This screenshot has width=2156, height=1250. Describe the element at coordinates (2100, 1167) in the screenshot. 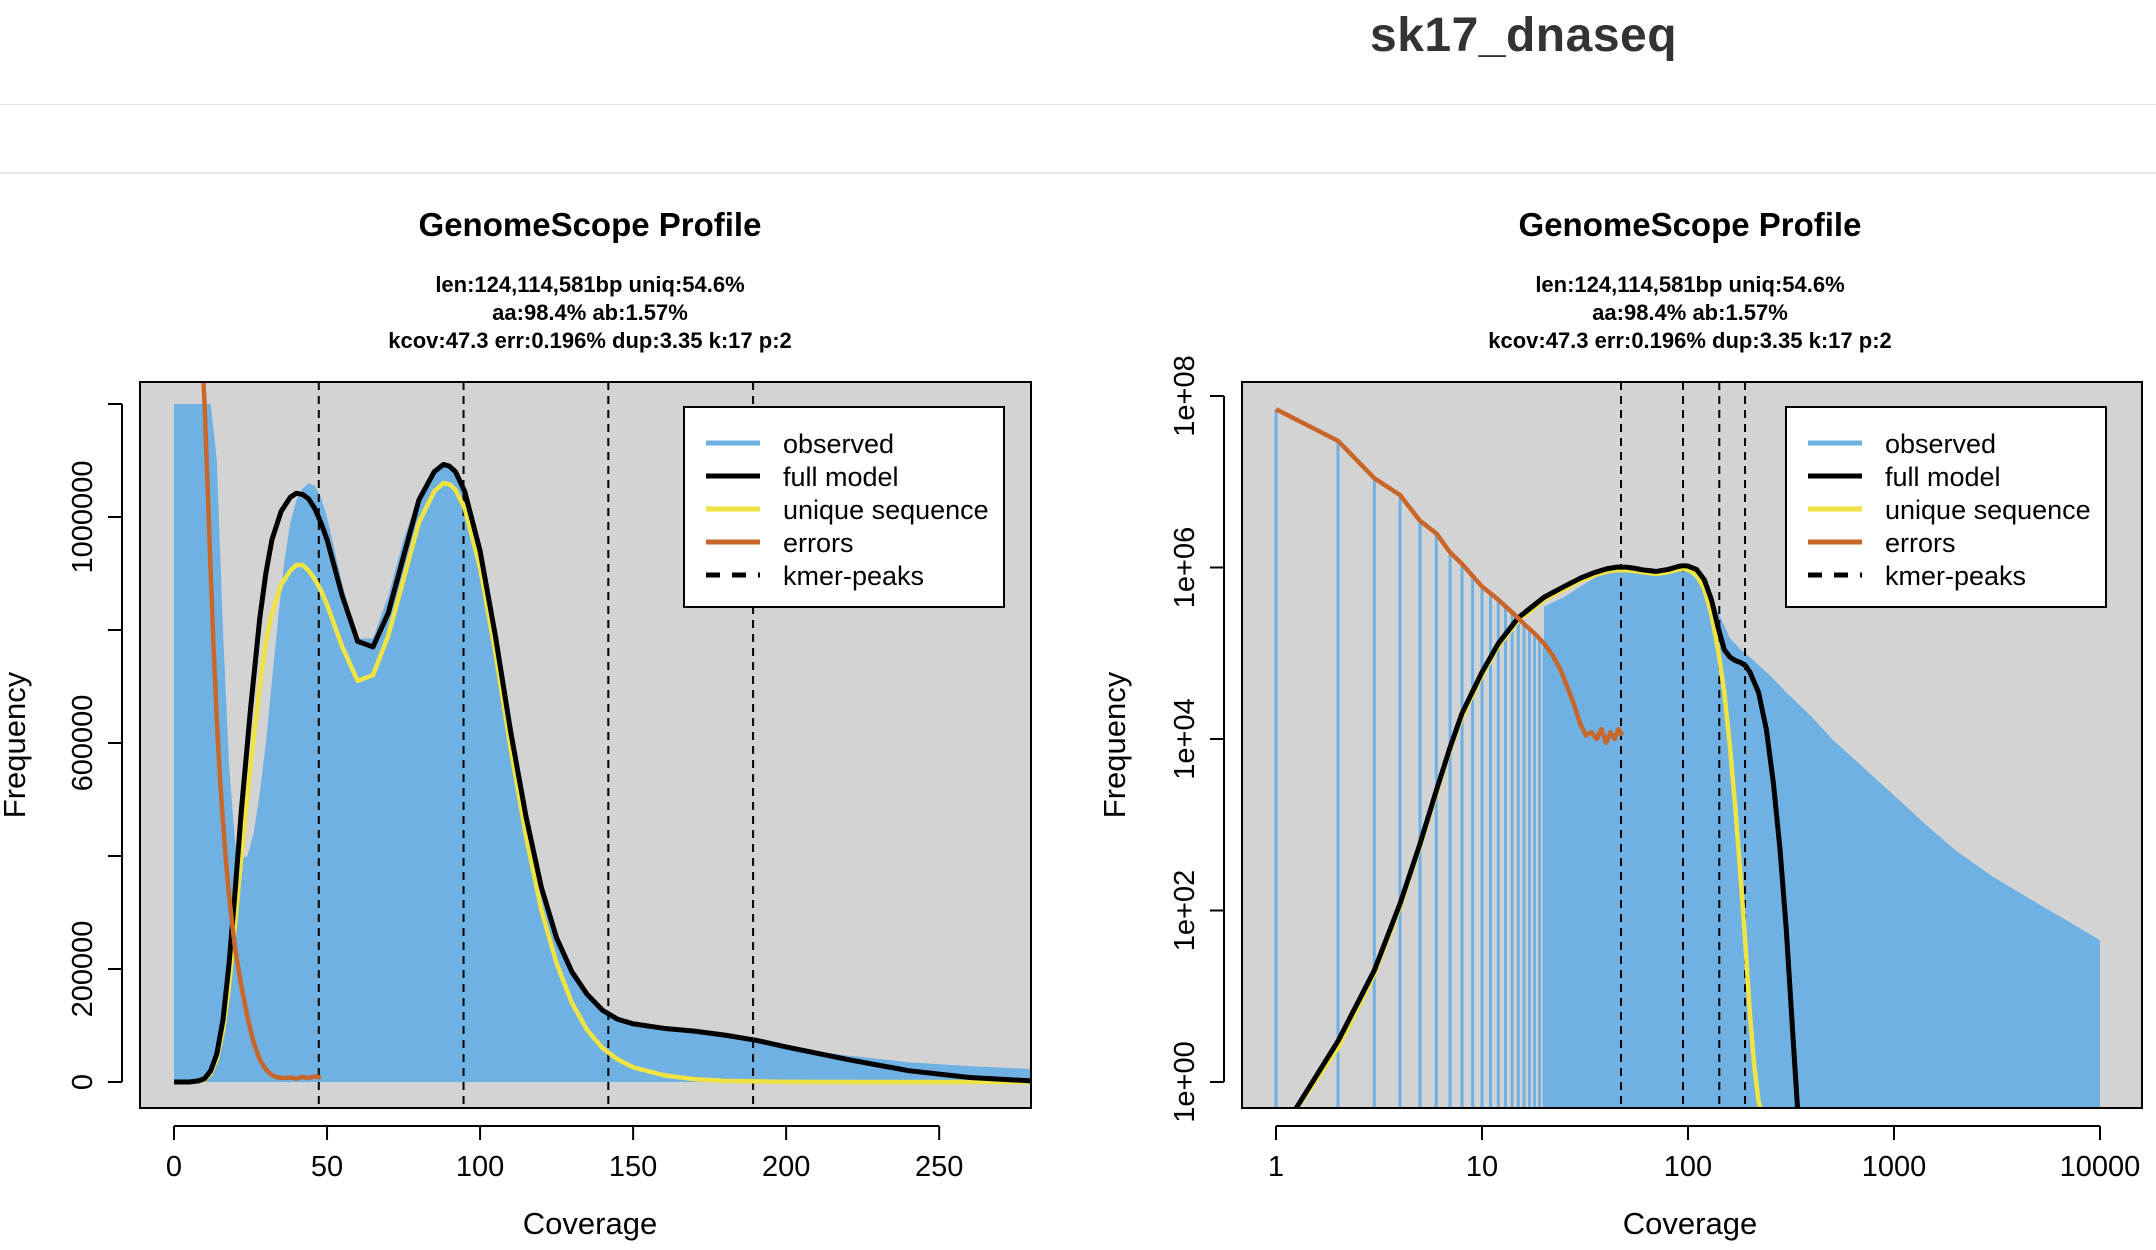

I see `x-tick-label: 10000` at that location.